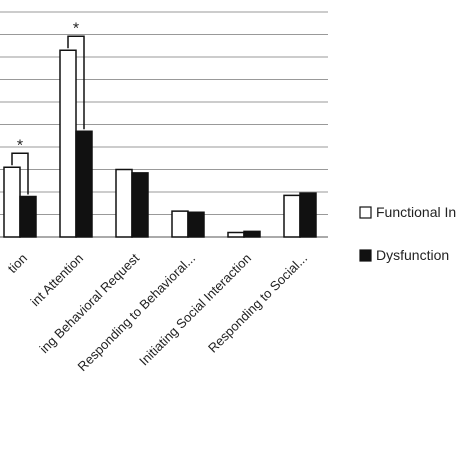 This screenshot has width=474, height=474. Describe the element at coordinates (195, 310) in the screenshot. I see `x-tick-label: Initiating Social Interaction` at that location.